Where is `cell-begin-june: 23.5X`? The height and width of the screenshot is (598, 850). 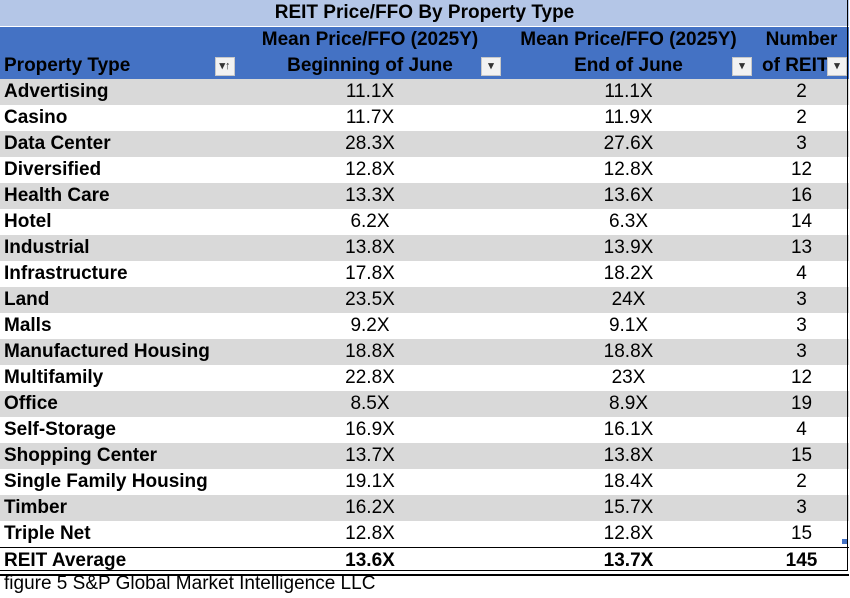
cell-begin-june: 23.5X is located at coordinates (370, 300).